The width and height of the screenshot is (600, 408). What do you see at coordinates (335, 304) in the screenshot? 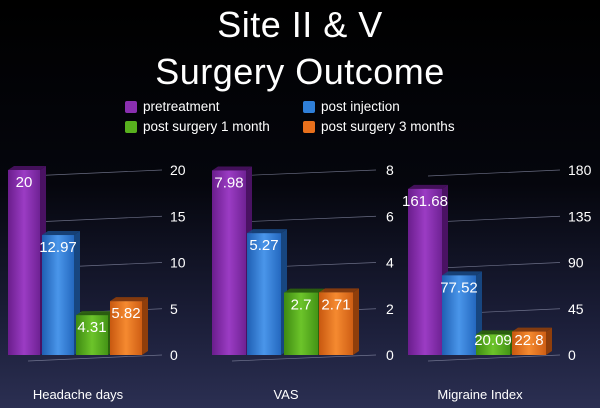
I see `data-label: 2.71` at bounding box center [335, 304].